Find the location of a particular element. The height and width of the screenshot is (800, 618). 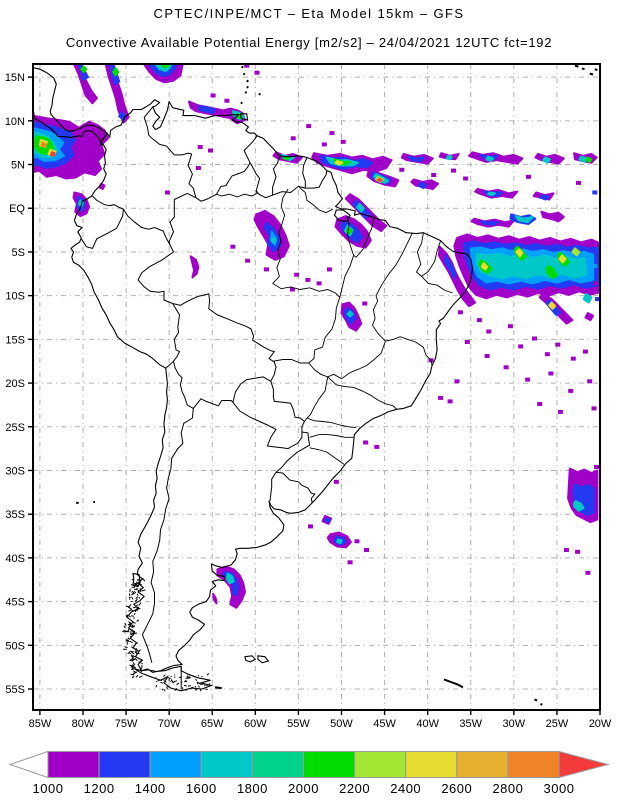

lon-tick-label: 55W is located at coordinates (298, 724).